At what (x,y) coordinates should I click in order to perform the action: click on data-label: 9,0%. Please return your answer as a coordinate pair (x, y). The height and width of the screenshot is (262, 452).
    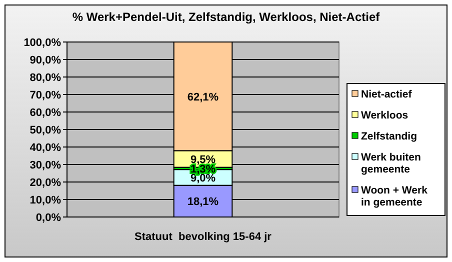
    Looking at the image, I should click on (203, 178).